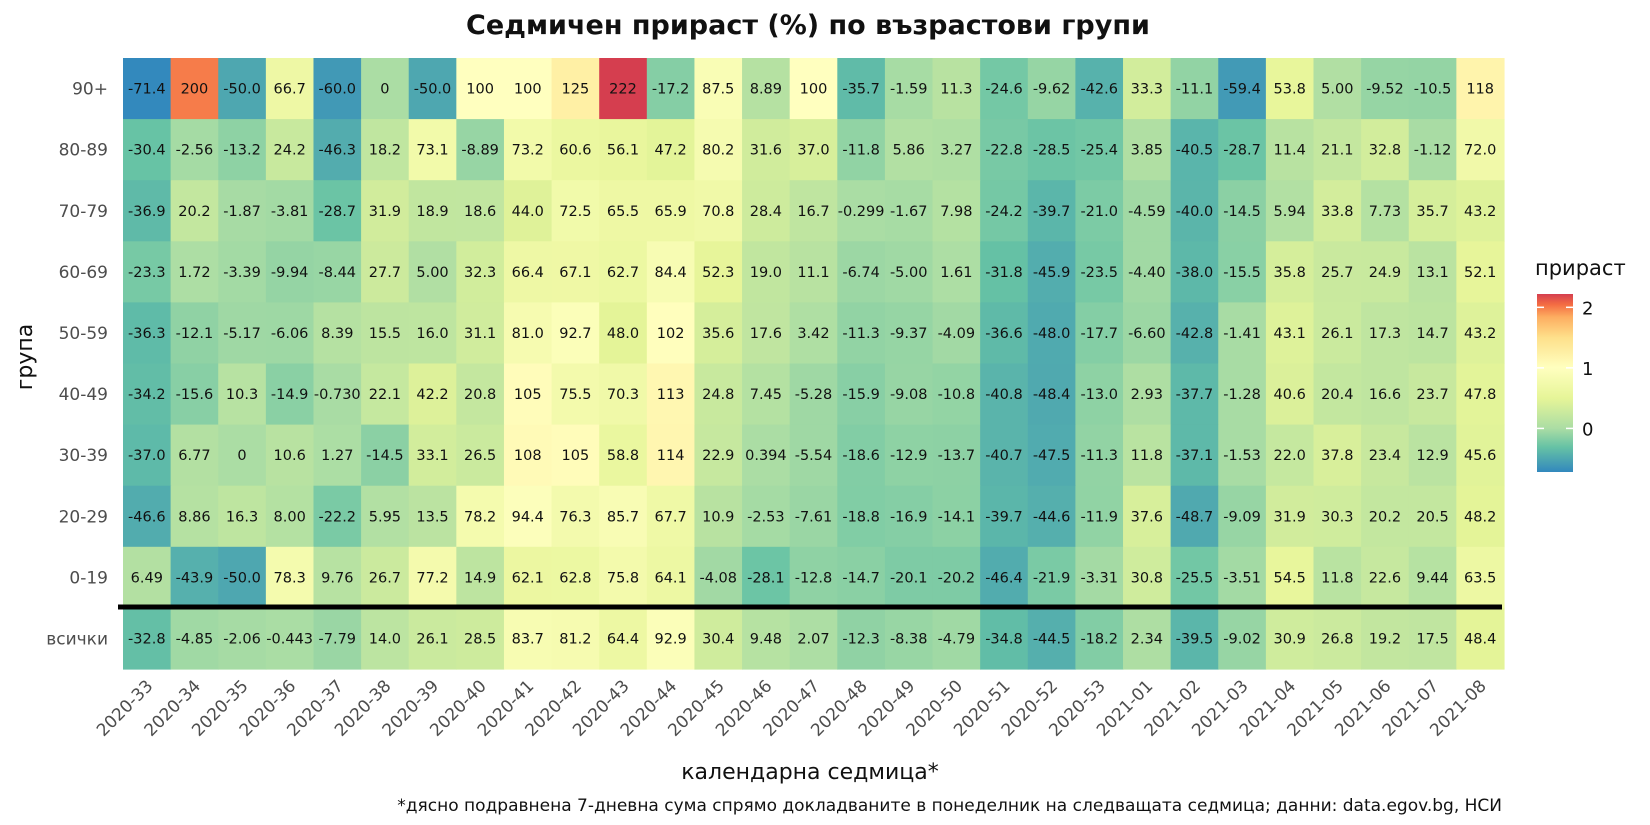  I want to click on cell-value-label: -20.2, so click(957, 578).